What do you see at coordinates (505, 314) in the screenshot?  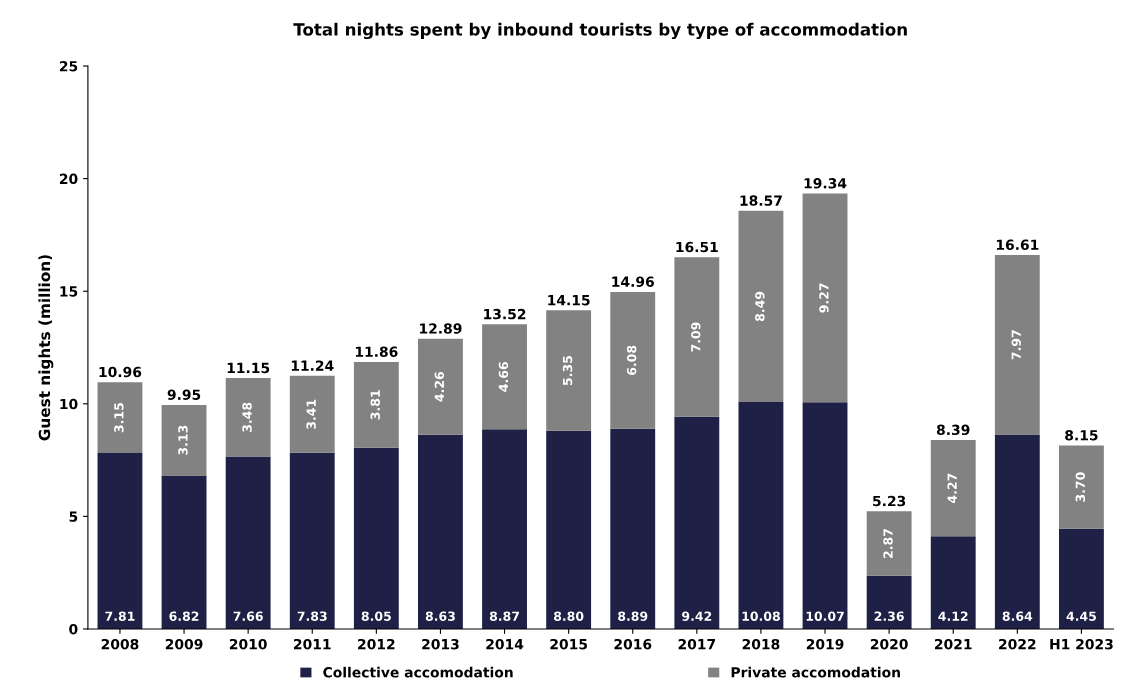 I see `total-label: 13.52` at bounding box center [505, 314].